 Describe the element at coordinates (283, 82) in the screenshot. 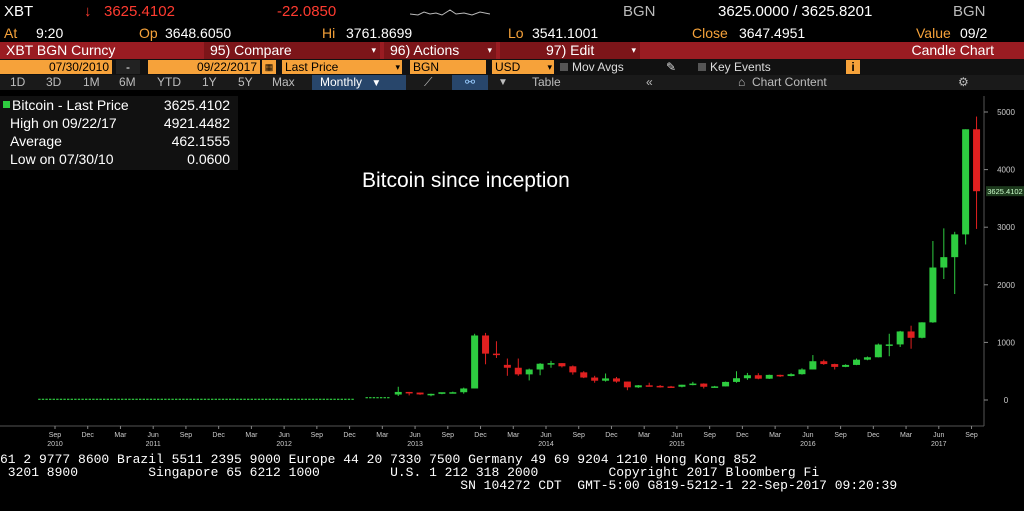

I see `tab-max: Max` at that location.